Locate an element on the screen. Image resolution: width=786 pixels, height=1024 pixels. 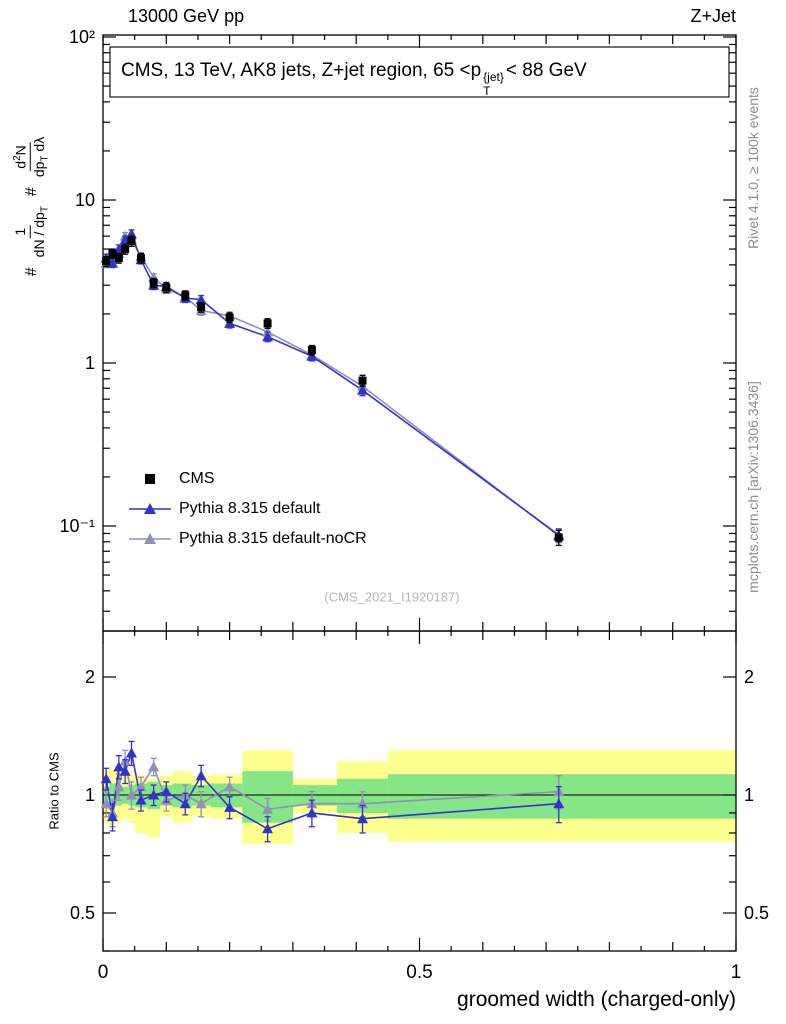
legend-label: Pythia 8.315 default is located at coordinates (250, 508).